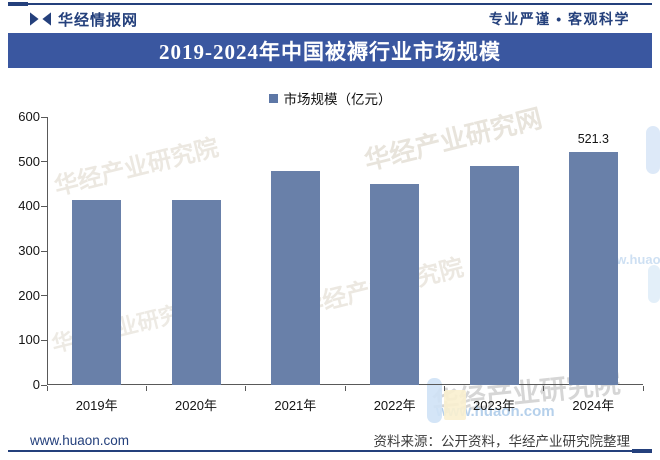 This screenshot has width=660, height=460. Describe the element at coordinates (330, 451) in the screenshot. I see `bottom-border-line` at that location.